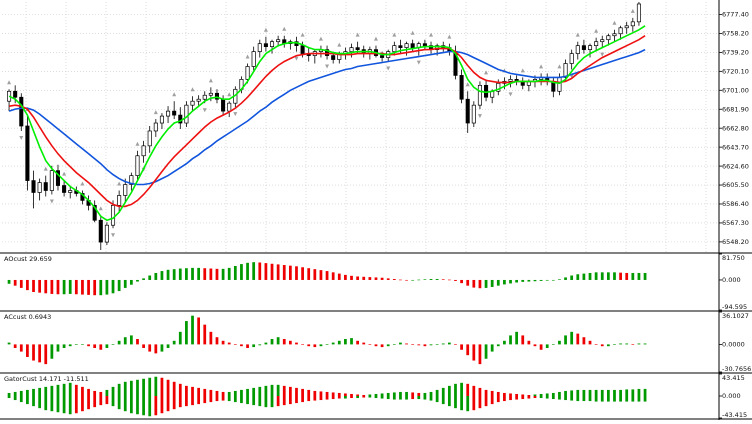 This screenshot has height=424, width=752. Describe the element at coordinates (735, 90) in the screenshot. I see `price-tick-label: 6701.00` at that location.